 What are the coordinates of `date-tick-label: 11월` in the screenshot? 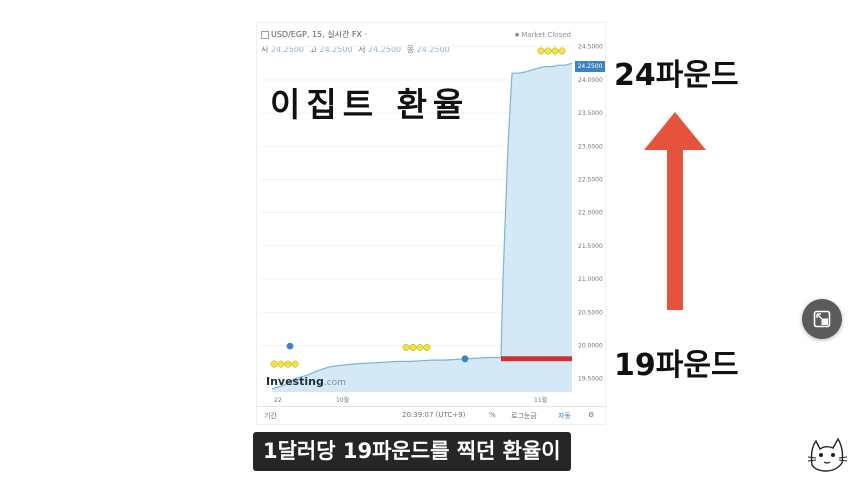 It's located at (540, 400).